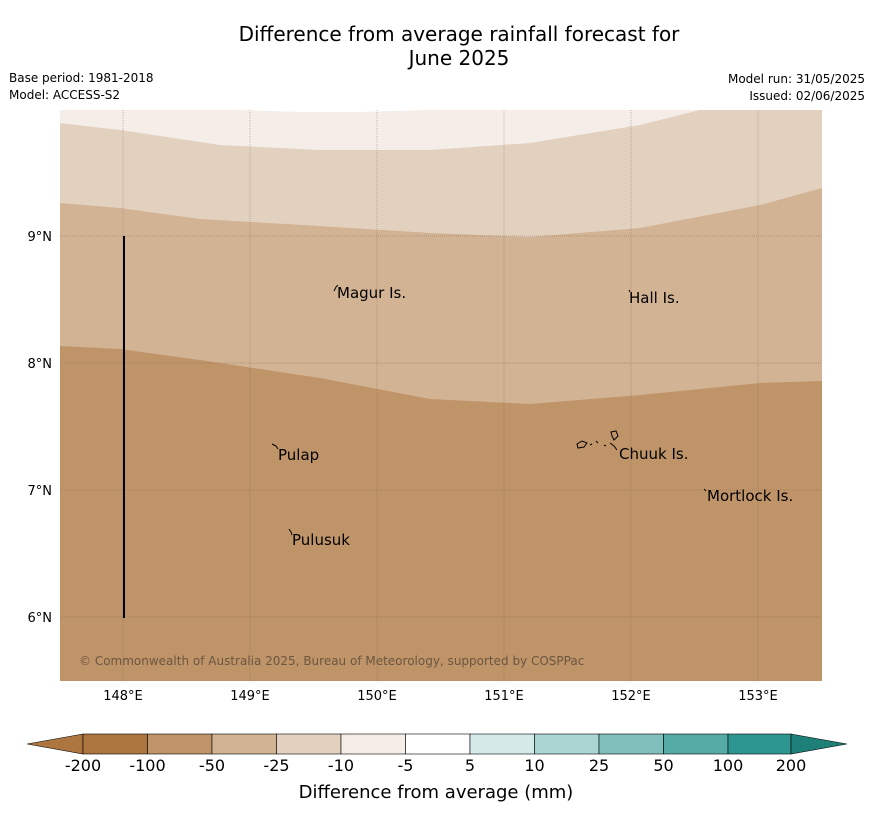  I want to click on lon-label-148e: 148°E, so click(123, 696).